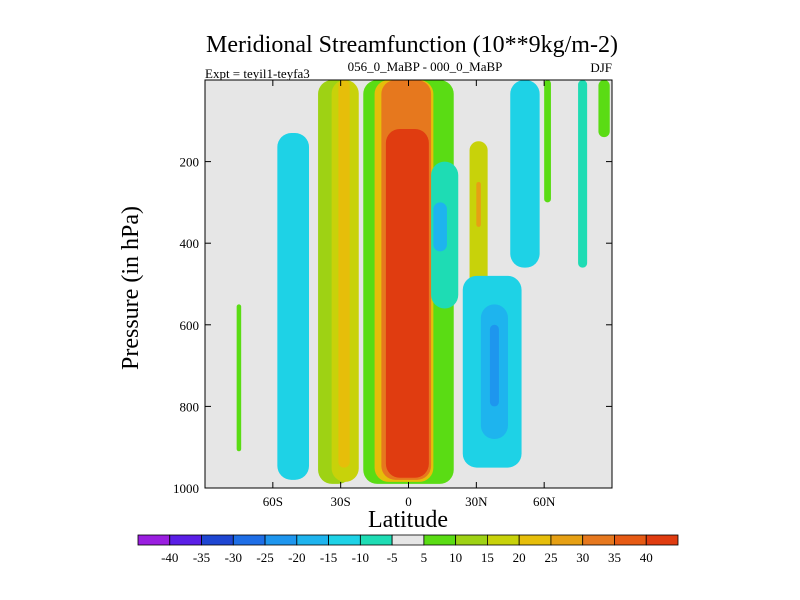 This screenshot has height=600, width=800. I want to click on colorbar: -40 -35 -30 -25 -20 -15 -10 -5 5 10 15 20 25 30 35 40, so click(408, 549).